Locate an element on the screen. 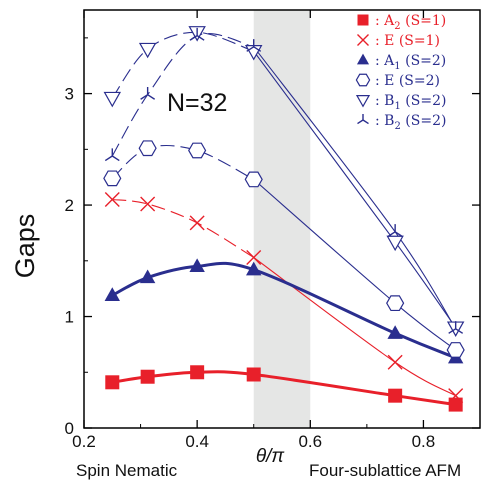 The width and height of the screenshot is (493, 482). x-axis-label: θ/π is located at coordinates (271, 456).